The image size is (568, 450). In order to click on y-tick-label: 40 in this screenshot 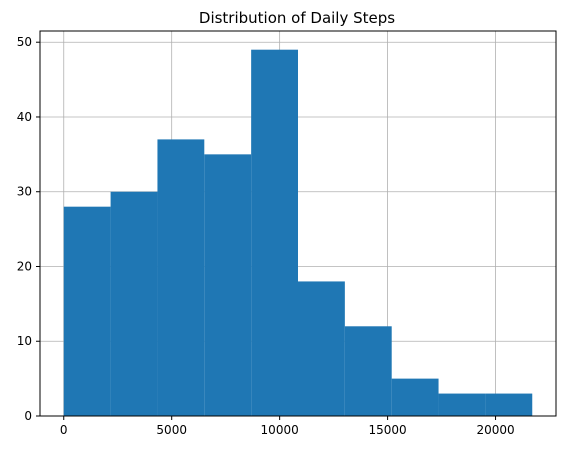, I will do `click(24, 117)`.